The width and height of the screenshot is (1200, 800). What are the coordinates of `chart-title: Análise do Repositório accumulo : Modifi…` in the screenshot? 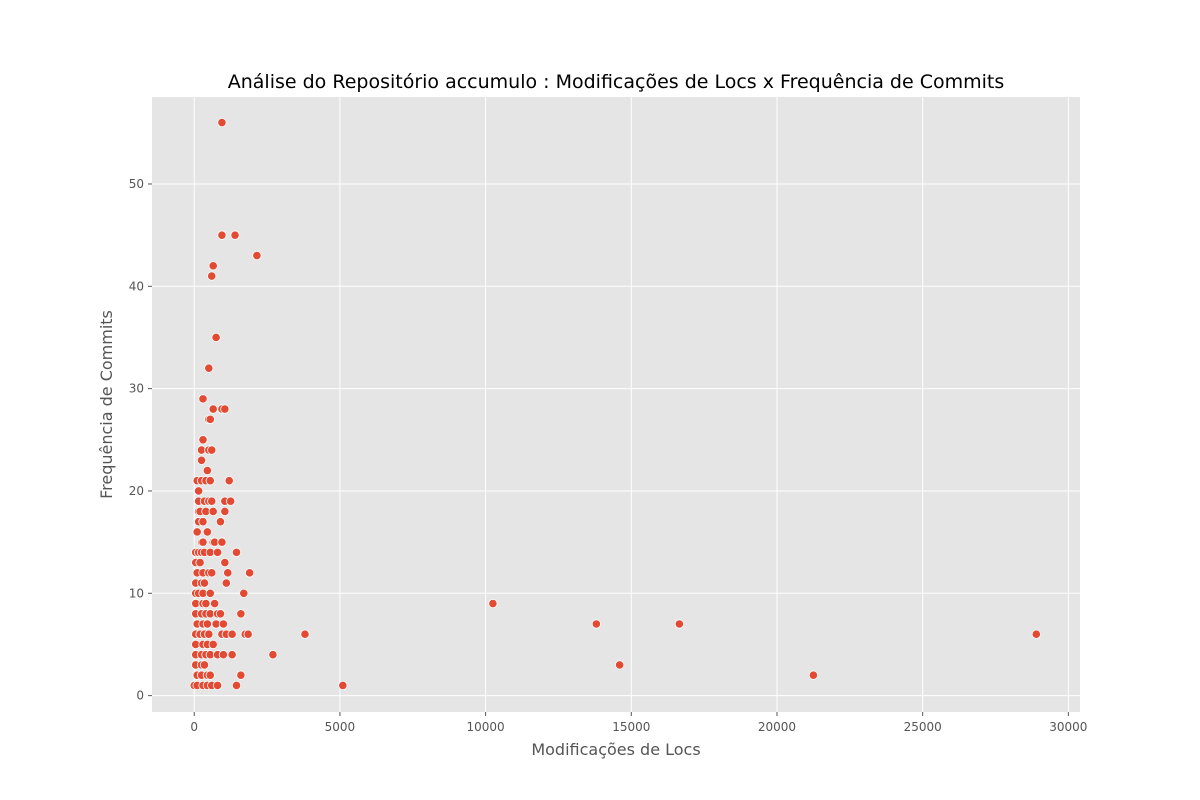 It's located at (616, 82).